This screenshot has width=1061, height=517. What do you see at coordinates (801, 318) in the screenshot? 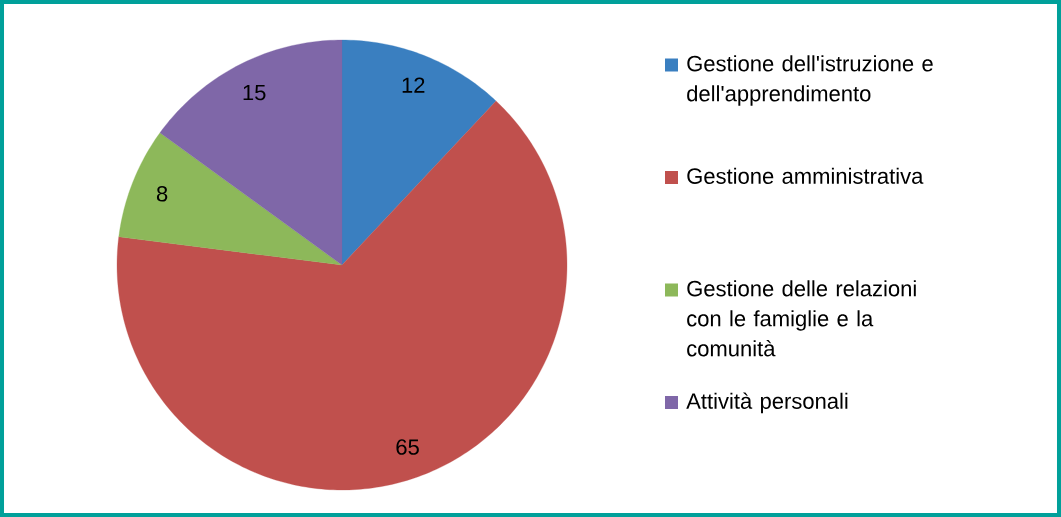
I see `legend-label: Gestione delle relazioni con le famiglie e la comunità` at bounding box center [801, 318].